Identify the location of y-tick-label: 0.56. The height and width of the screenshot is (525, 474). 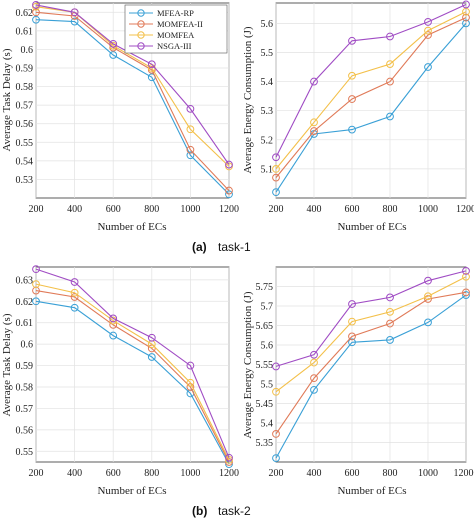
(25, 430).